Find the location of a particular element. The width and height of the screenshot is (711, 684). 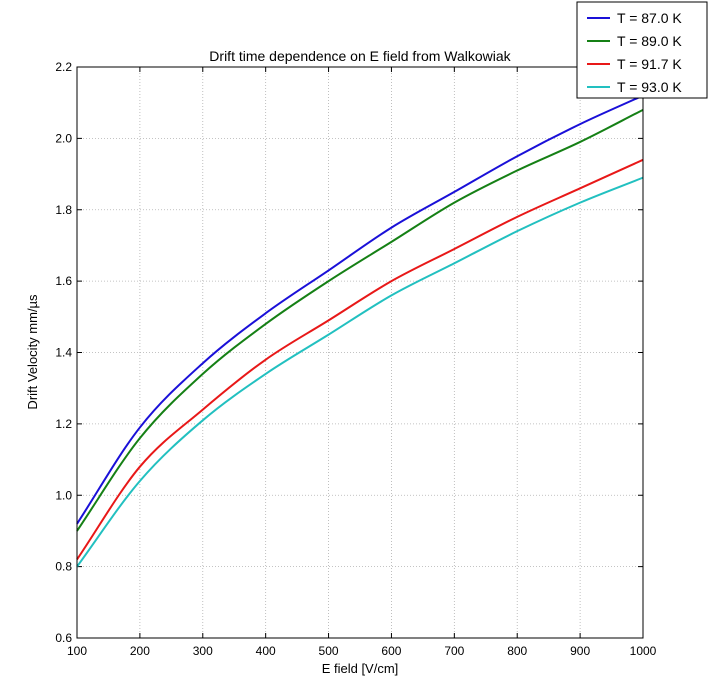

legend-label: T = 91.7 K is located at coordinates (649, 64).